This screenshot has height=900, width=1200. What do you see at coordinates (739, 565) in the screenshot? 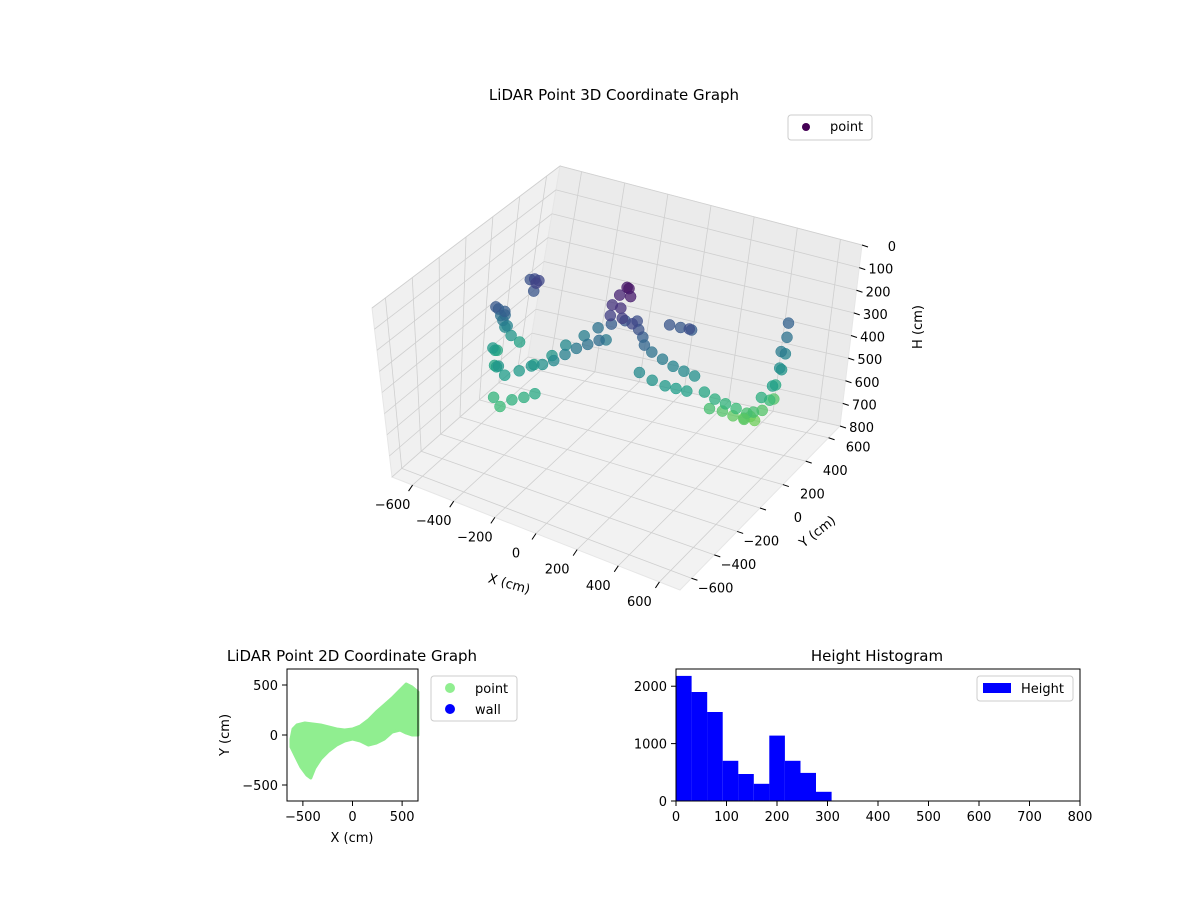
I see `chart-3d-y-tick-label: −400` at bounding box center [739, 565].